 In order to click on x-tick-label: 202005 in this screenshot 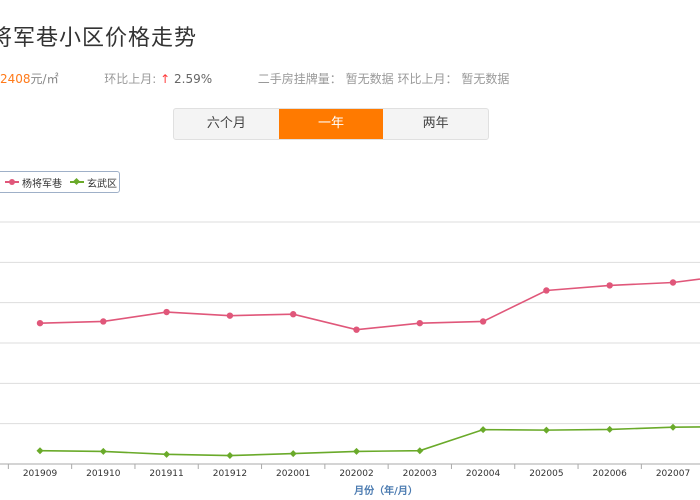, I will do `click(546, 474)`.